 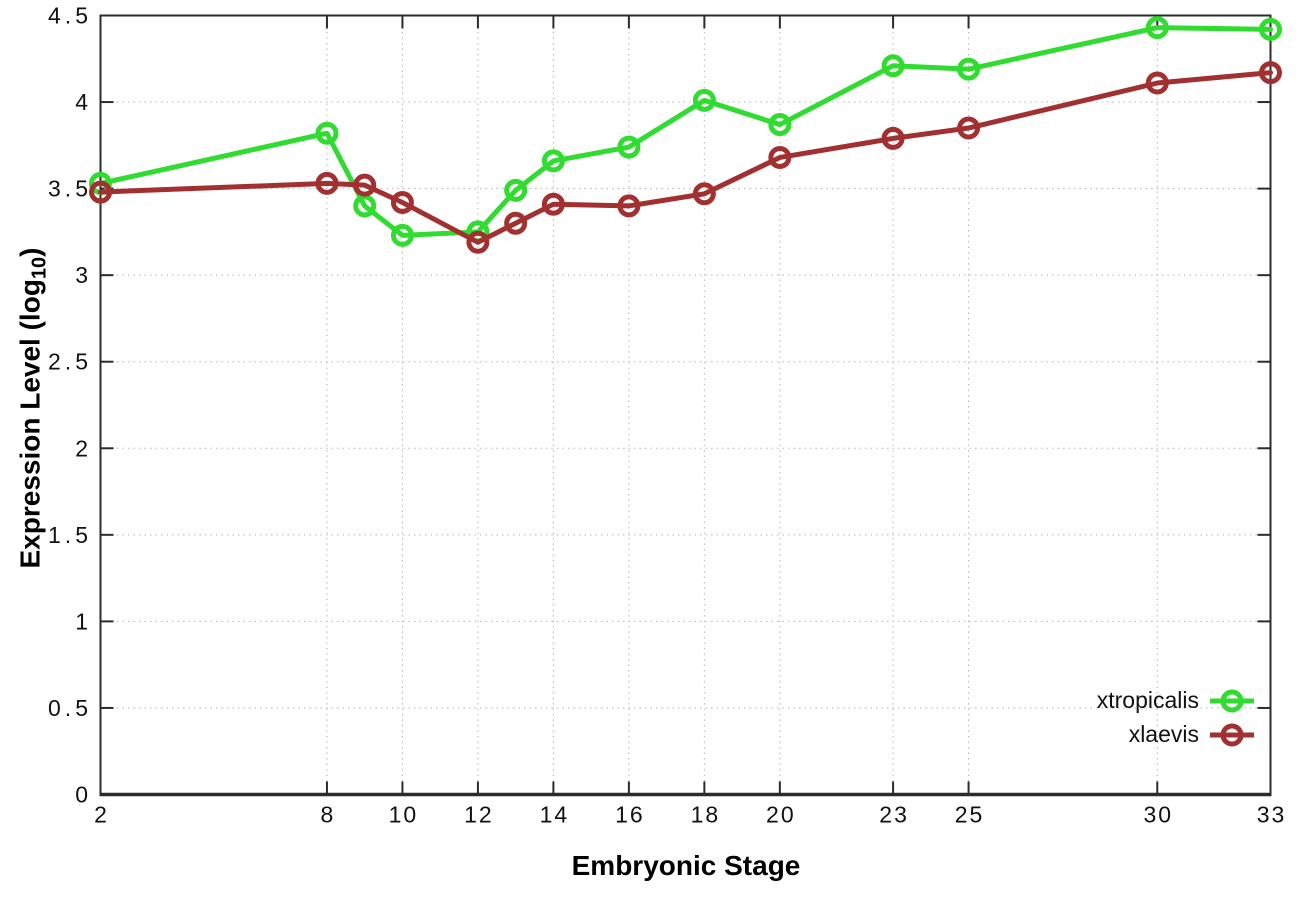 I want to click on y-axis-title: Expression Level (log10), so click(x=33, y=408).